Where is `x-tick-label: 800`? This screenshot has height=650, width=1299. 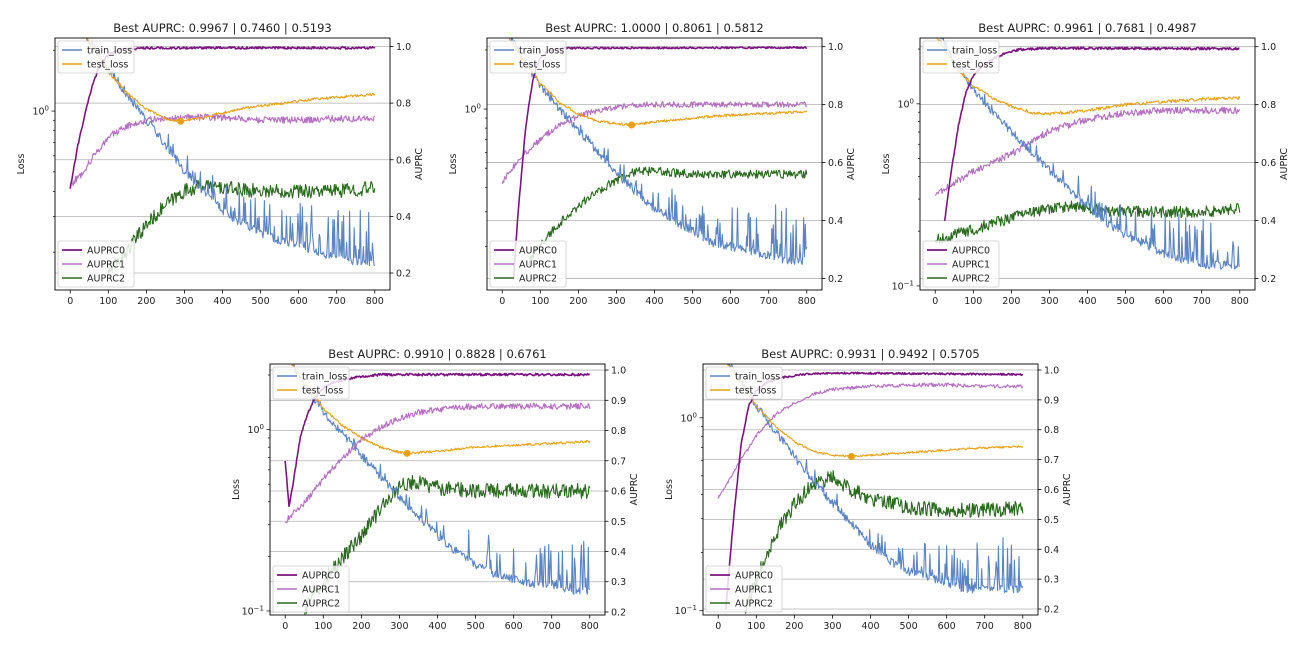 x-tick-label: 800 is located at coordinates (375, 301).